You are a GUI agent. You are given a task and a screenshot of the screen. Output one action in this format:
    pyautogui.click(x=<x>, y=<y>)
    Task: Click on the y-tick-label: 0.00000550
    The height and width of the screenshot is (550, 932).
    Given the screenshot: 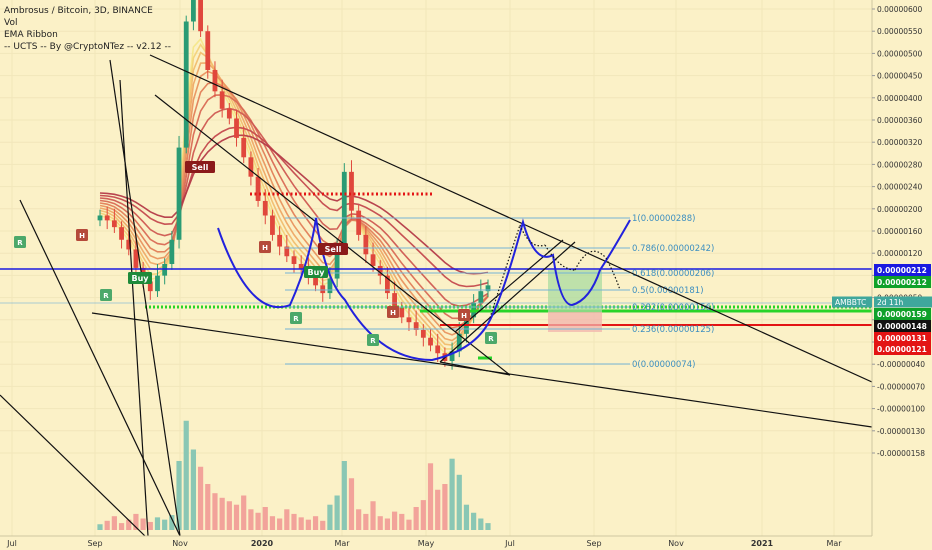 What is the action you would take?
    pyautogui.click(x=900, y=31)
    